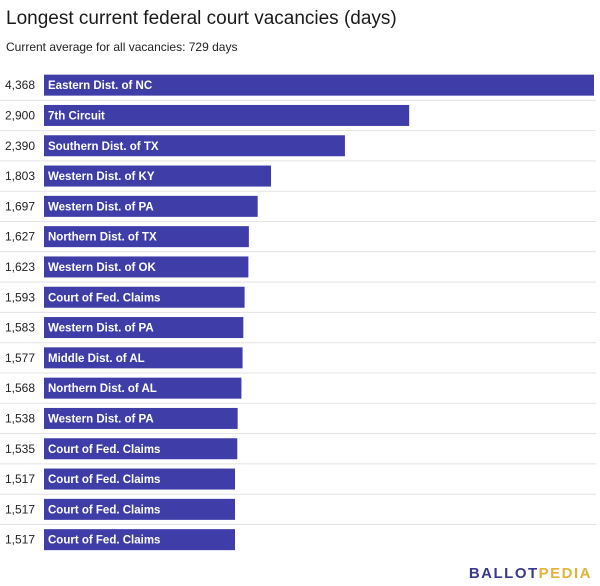 The image size is (600, 586). I want to click on category-label: Northern Dist. of TX, so click(102, 238).